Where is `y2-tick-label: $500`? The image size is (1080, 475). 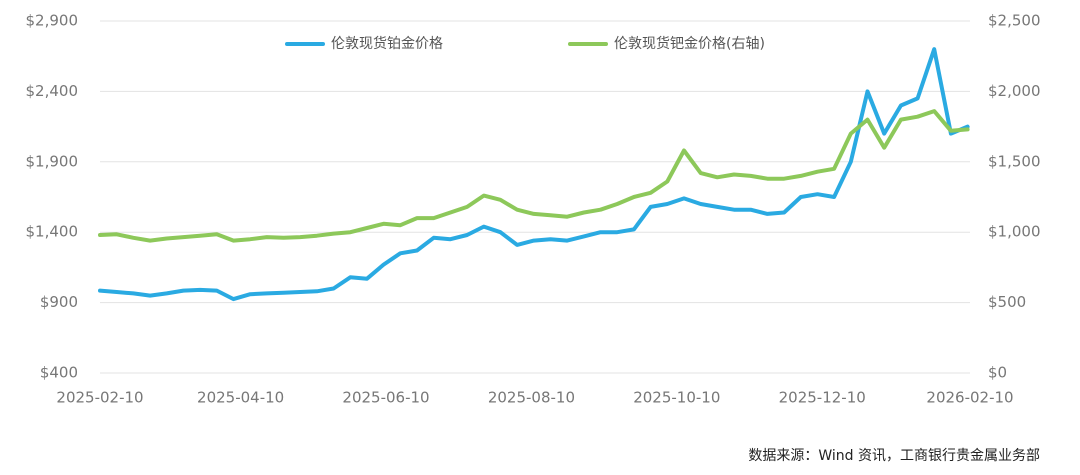 y2-tick-label: $500 is located at coordinates (1007, 302).